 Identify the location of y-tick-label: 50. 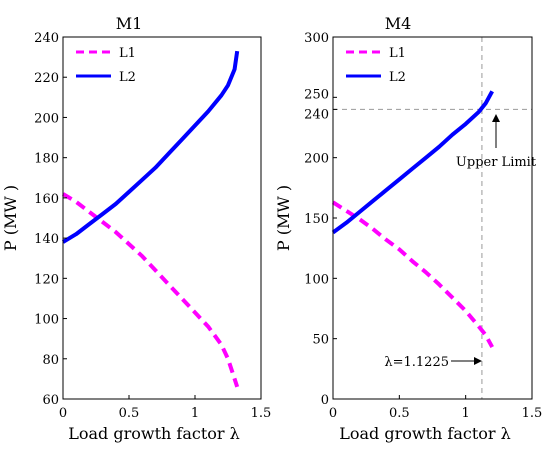
(320, 340).